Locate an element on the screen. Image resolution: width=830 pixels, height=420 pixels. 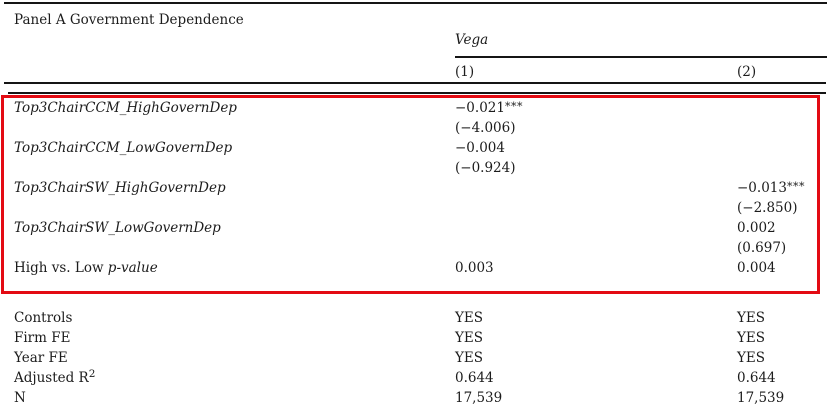
cell-col1: −0.004 is located at coordinates (480, 148).